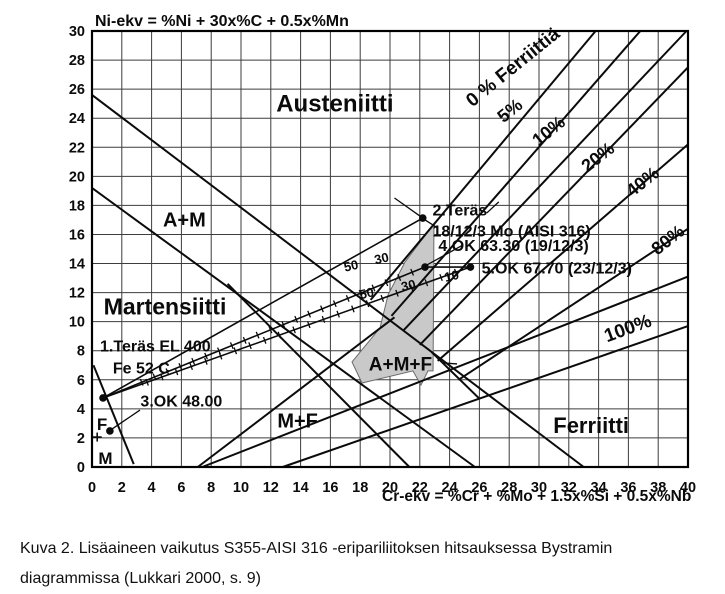 The height and width of the screenshot is (594, 725). I want to click on data-point-label: 4.OK 63.30 (19/12/3), so click(513, 246).